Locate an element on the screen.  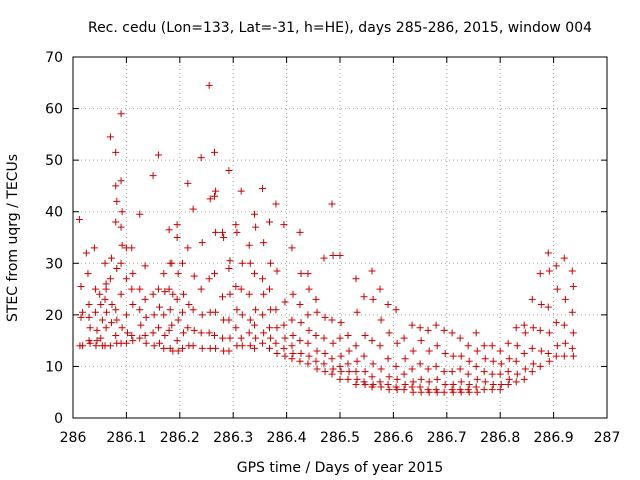
x-tick-label: 286.3 is located at coordinates (233, 438).